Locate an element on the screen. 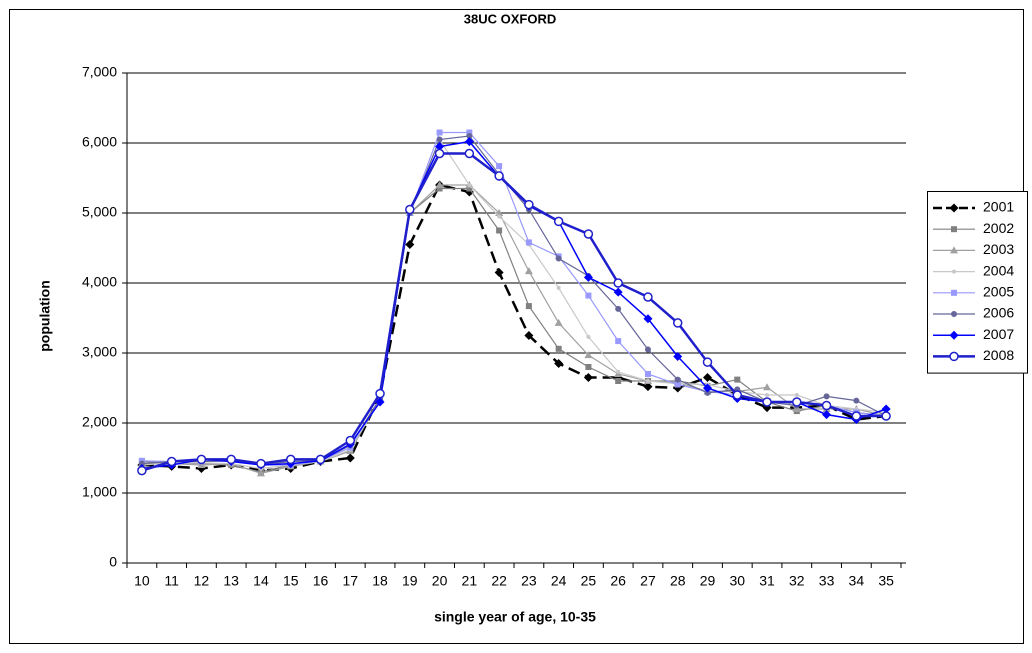  legend-label: 2001 is located at coordinates (998, 207).